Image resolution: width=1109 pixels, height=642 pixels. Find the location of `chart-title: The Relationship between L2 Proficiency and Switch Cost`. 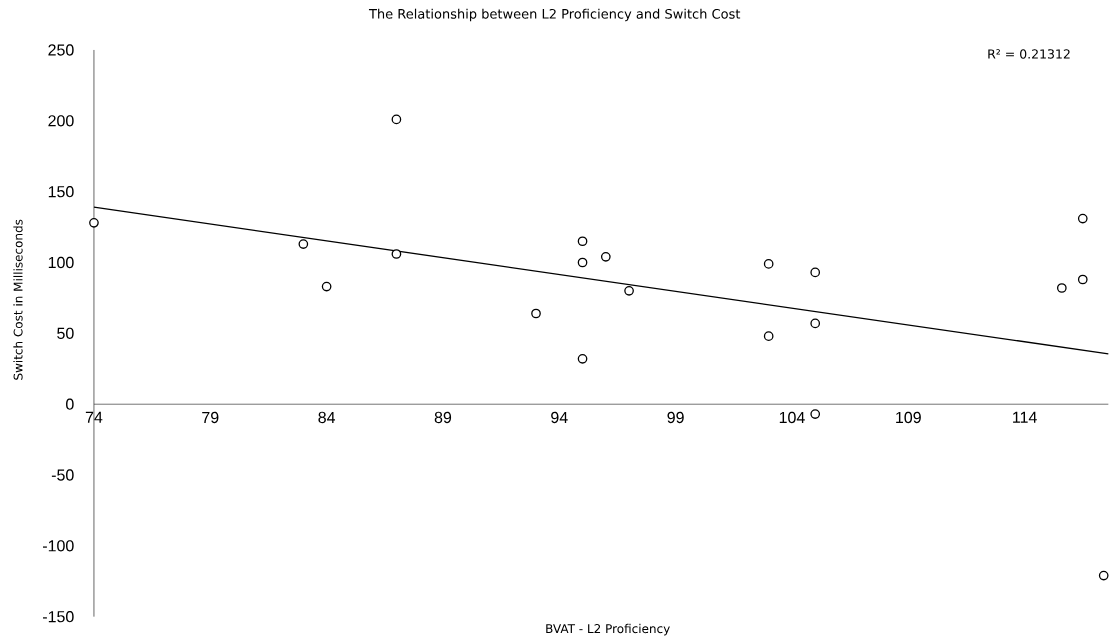

chart-title: The Relationship between L2 Proficiency and Switch Cost is located at coordinates (554, 15).